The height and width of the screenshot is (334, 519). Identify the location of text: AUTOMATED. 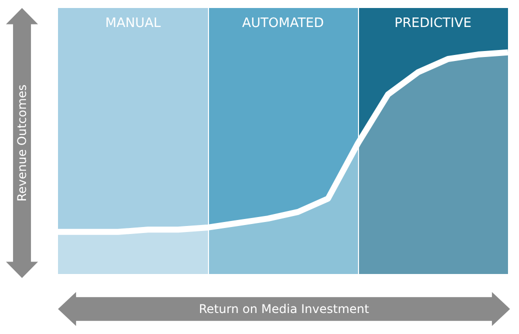
(283, 23).